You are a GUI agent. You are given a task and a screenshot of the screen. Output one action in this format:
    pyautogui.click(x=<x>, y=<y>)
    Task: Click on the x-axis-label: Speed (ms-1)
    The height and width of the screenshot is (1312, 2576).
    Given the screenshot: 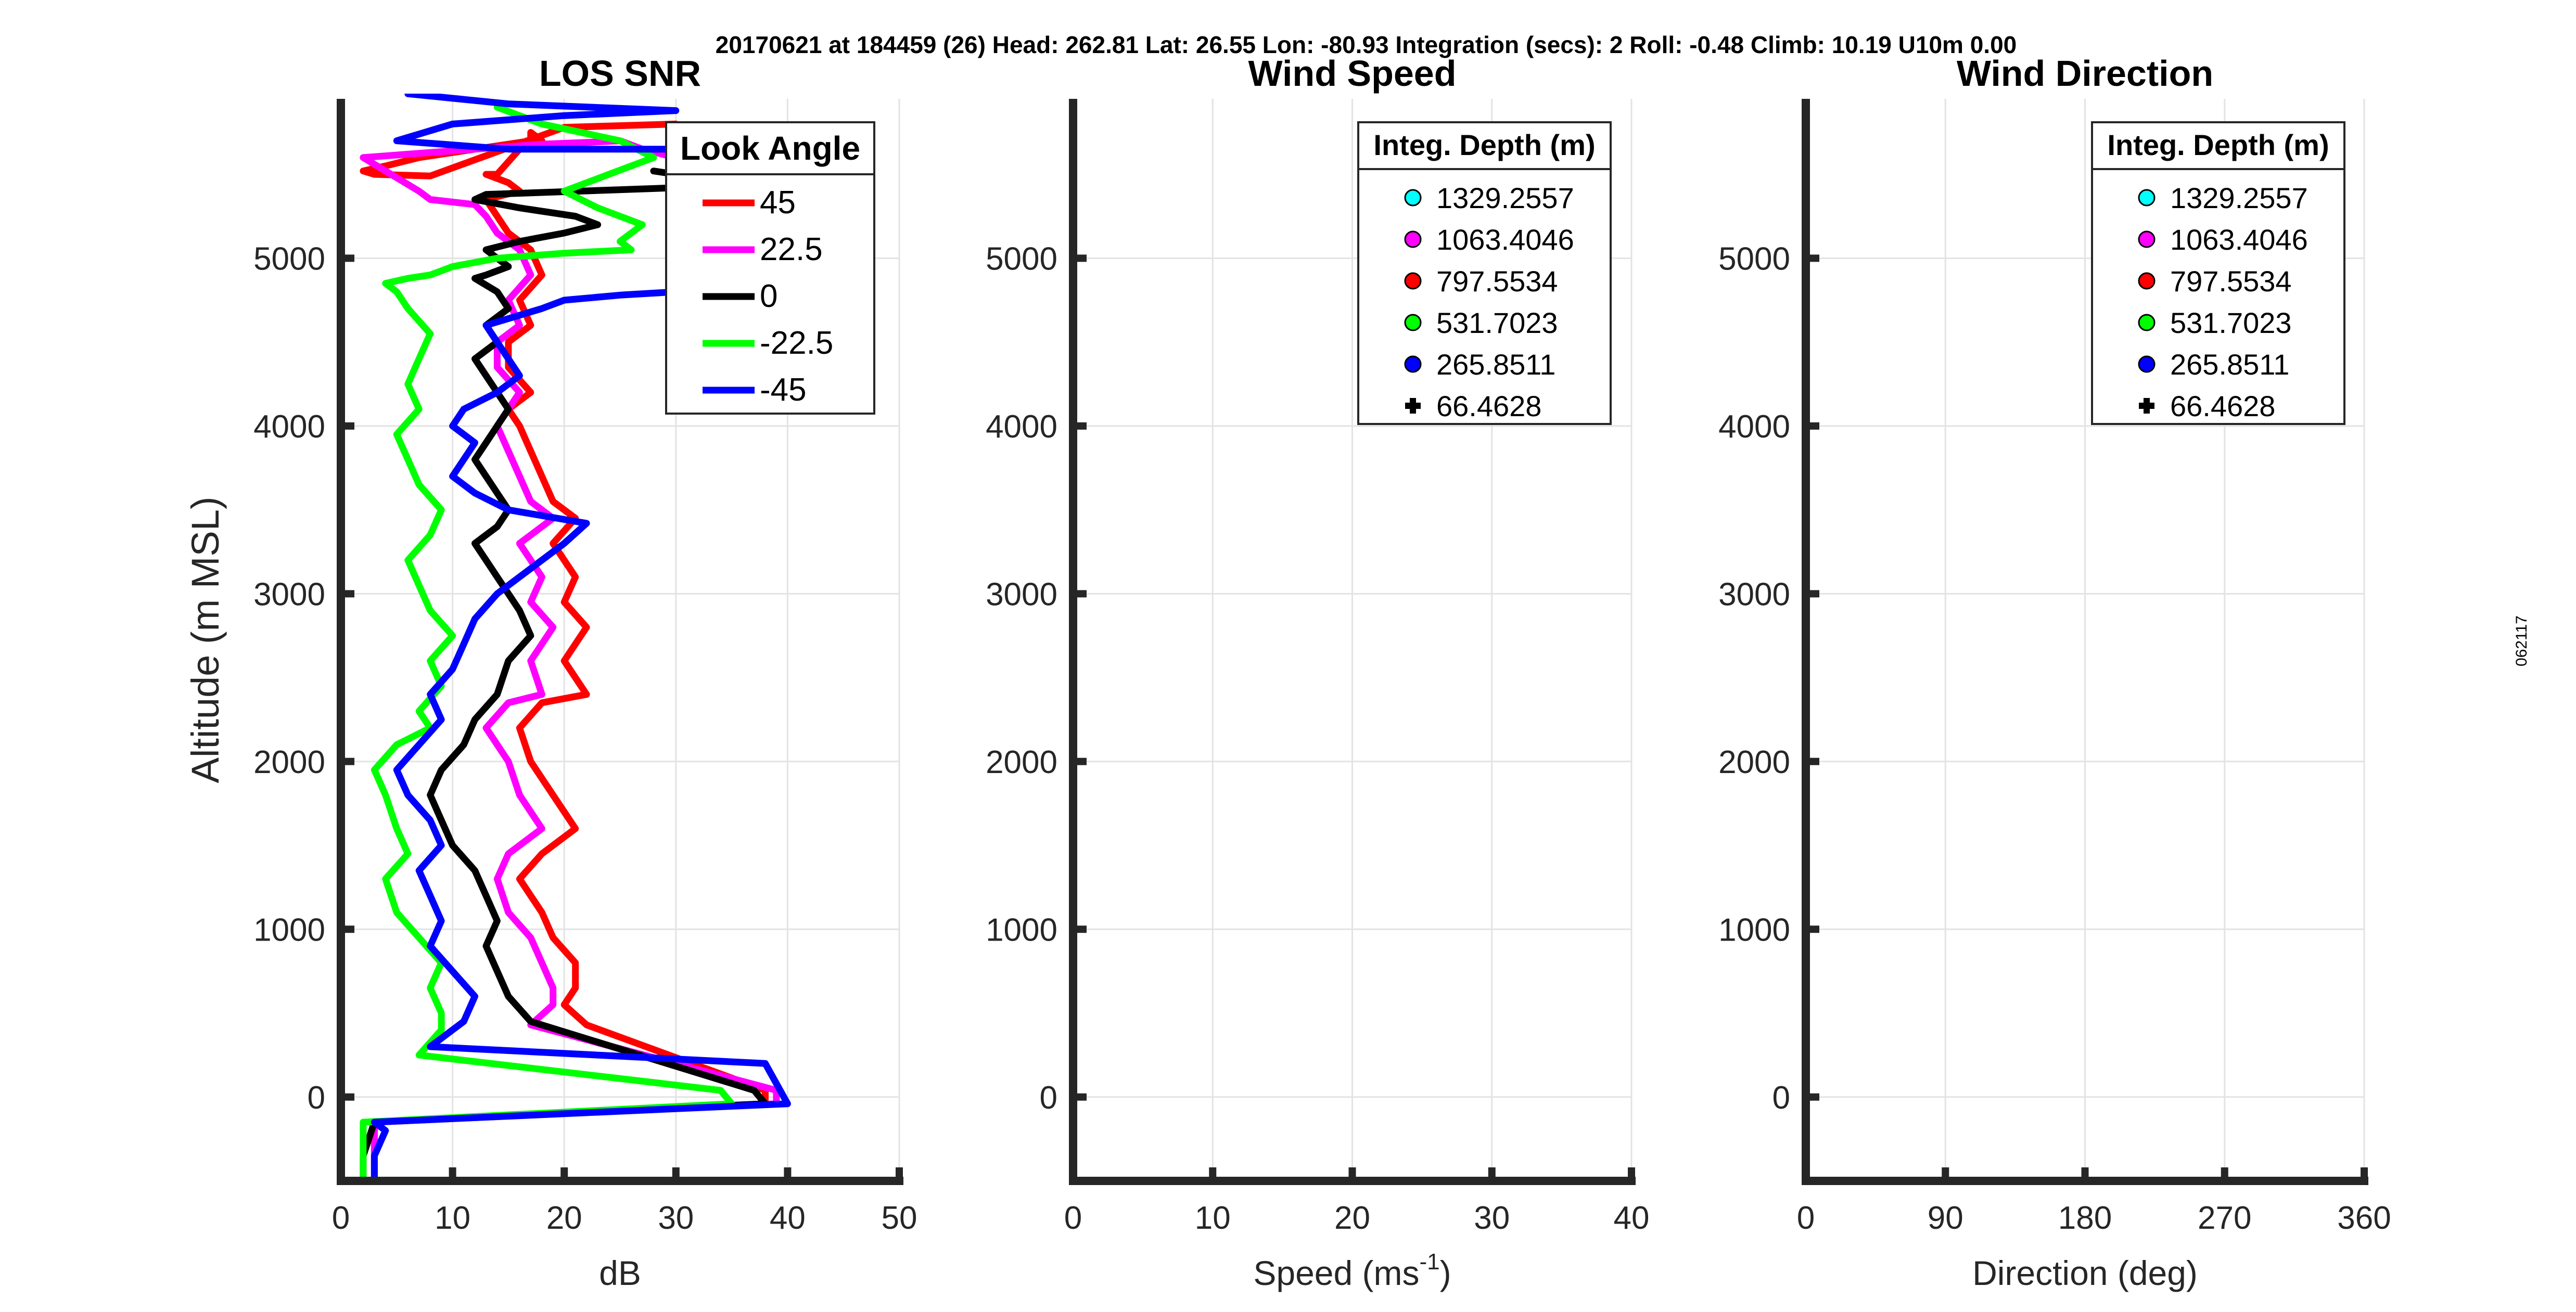 What is the action you would take?
    pyautogui.click(x=1352, y=1271)
    